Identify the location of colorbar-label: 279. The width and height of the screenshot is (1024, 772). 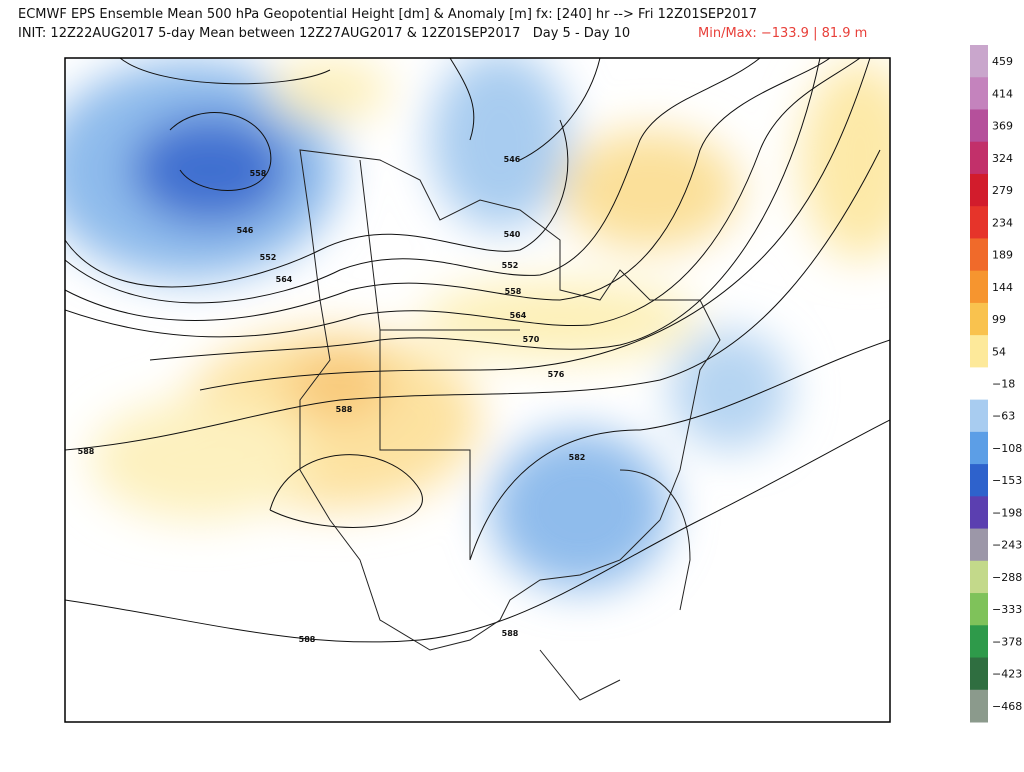
(1002, 190).